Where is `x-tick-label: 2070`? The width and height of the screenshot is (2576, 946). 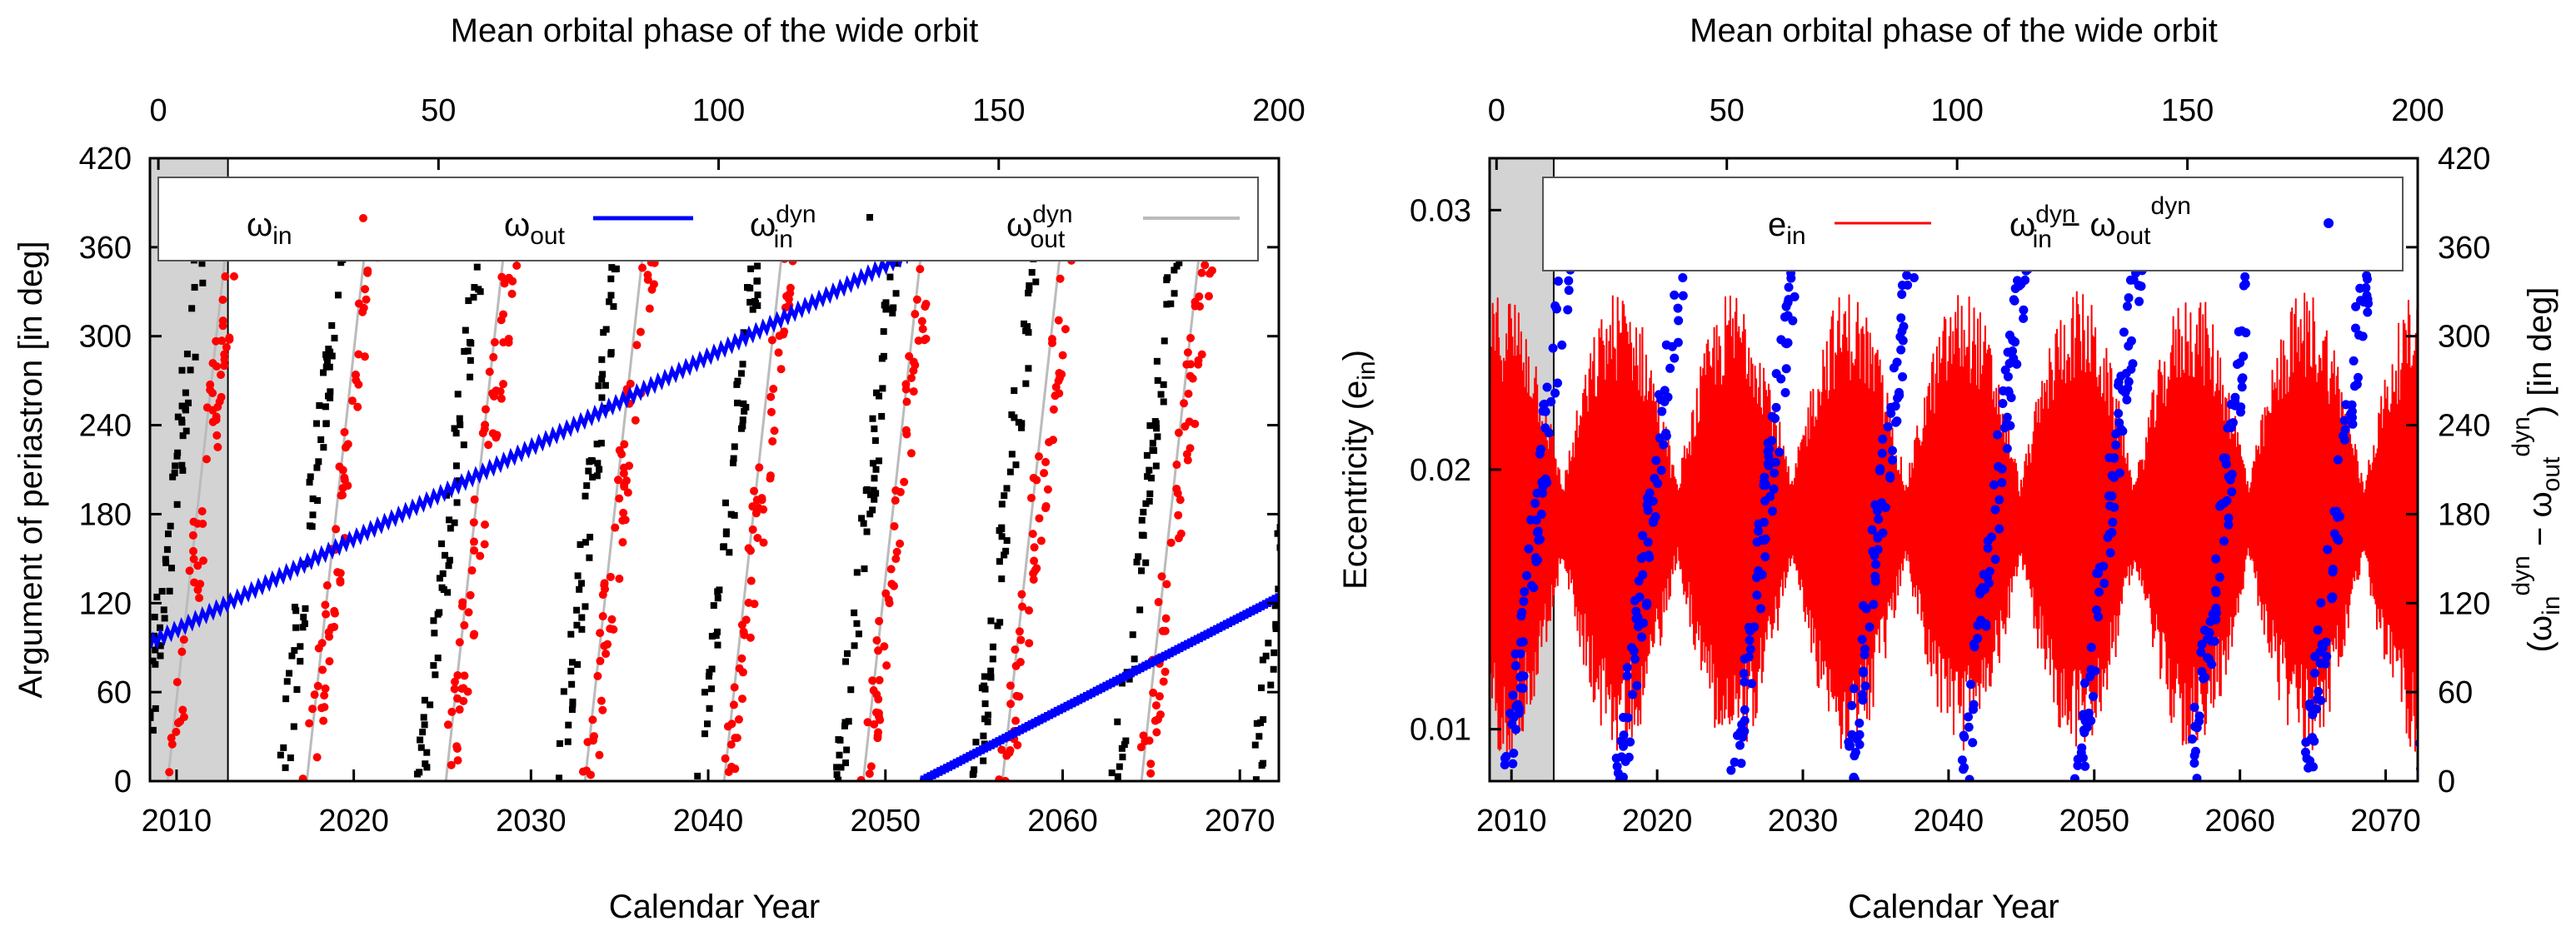
x-tick-label: 2070 is located at coordinates (2385, 821).